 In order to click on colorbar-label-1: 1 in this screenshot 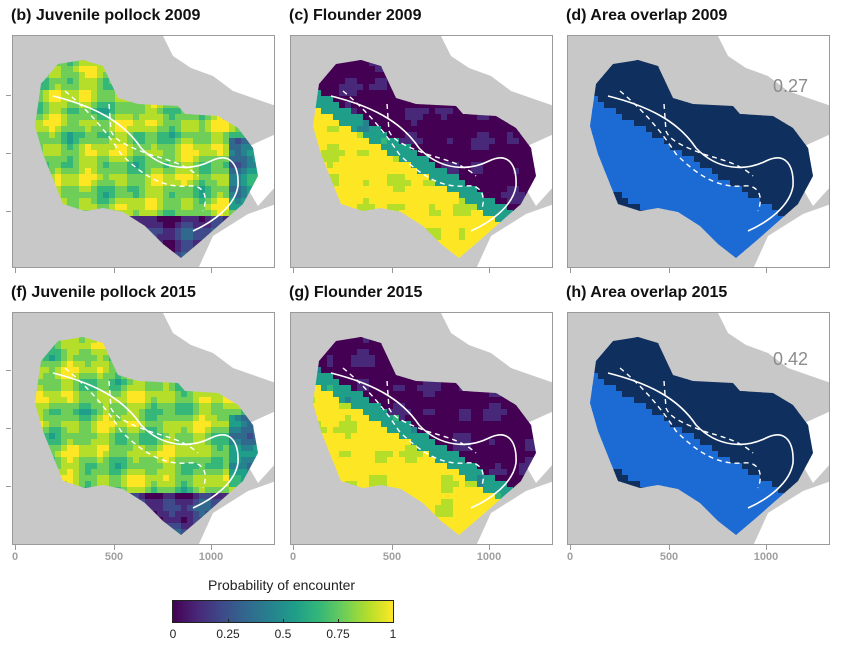, I will do `click(393, 634)`.